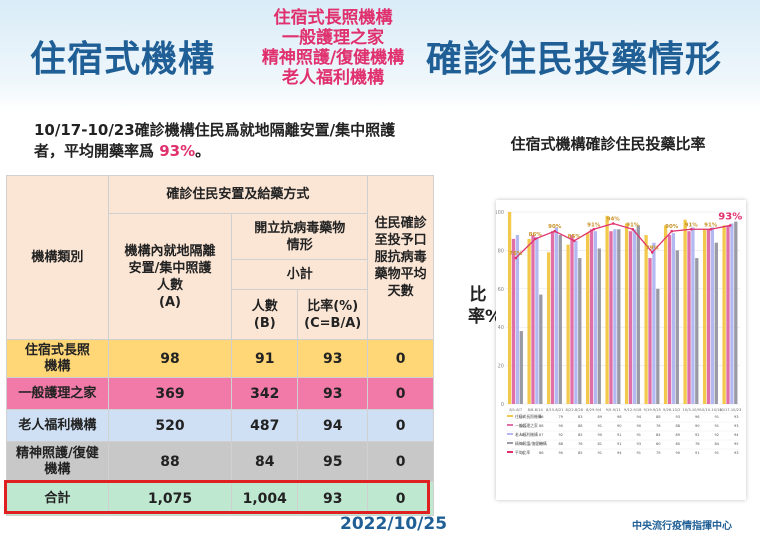 The width and height of the screenshot is (760, 538). I want to click on chart-title: 住宿式機構確診住民投藥比率, so click(608, 144).